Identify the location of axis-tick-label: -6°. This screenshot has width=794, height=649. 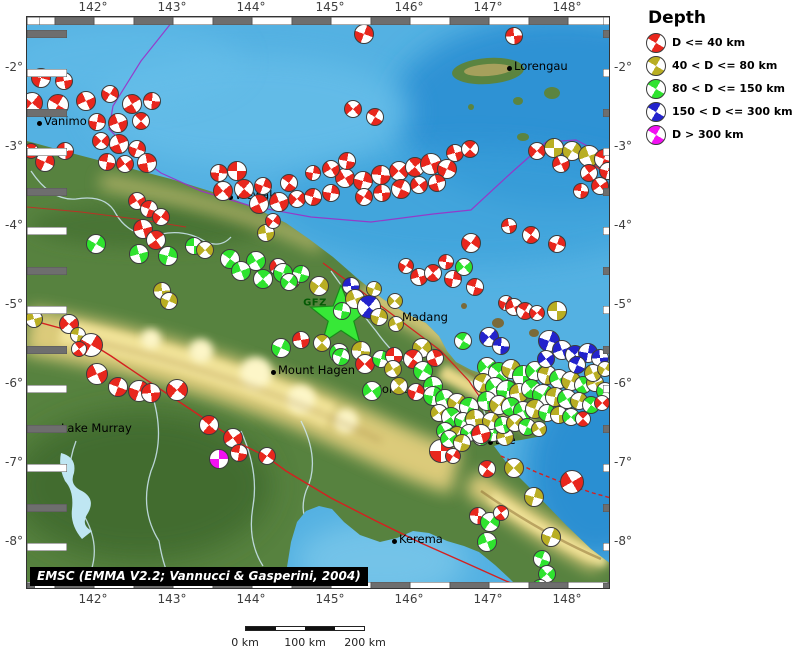
(14, 383).